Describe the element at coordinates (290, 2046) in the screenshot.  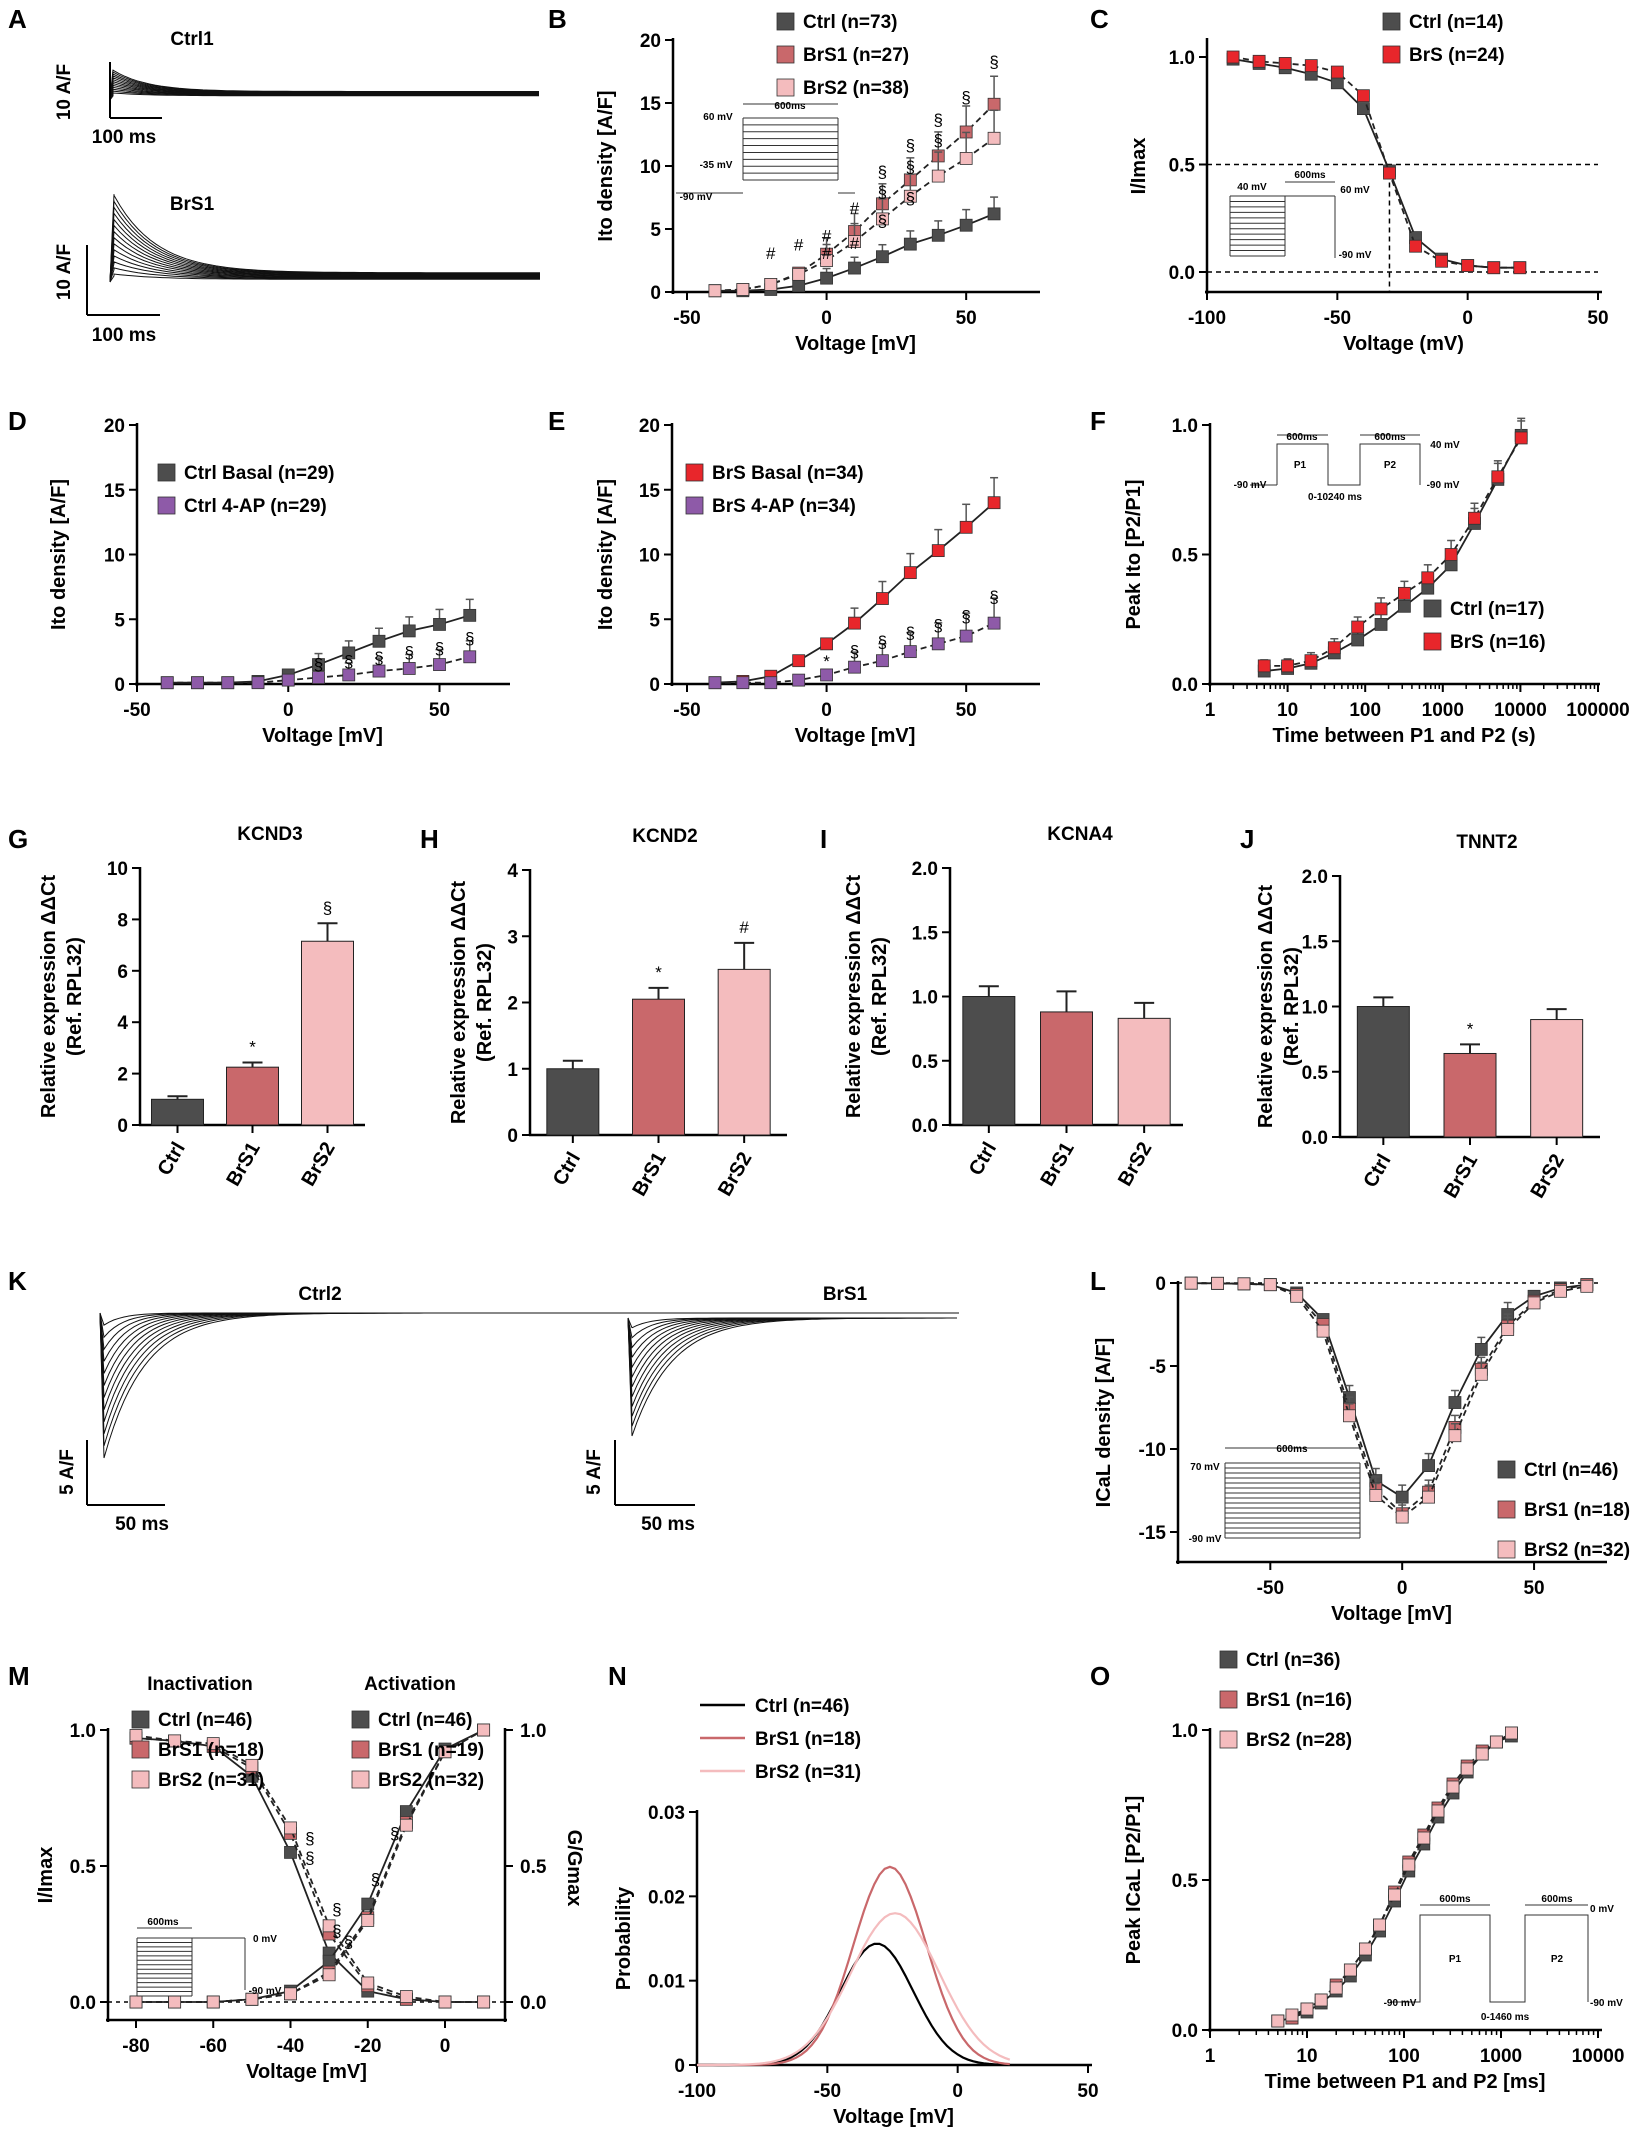
I see `x-tick-label: -40` at that location.